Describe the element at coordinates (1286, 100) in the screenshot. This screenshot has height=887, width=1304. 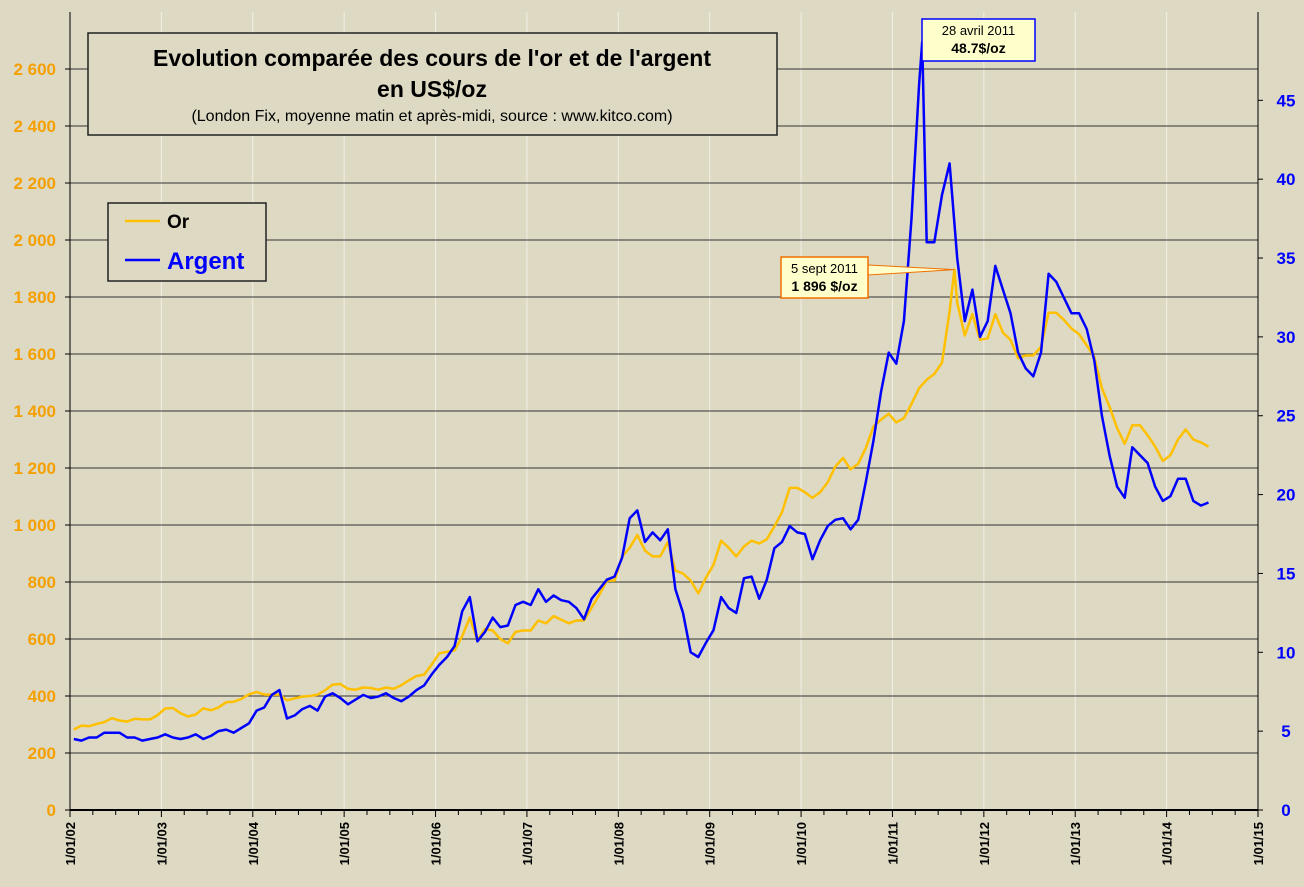
I see `right-tick-label: 45` at that location.